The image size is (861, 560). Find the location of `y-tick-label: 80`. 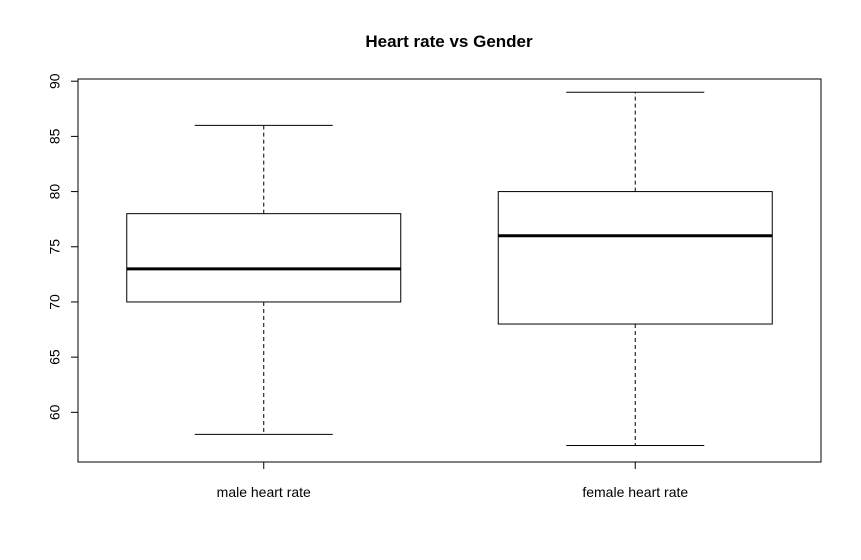

y-tick-label: 80 is located at coordinates (55, 192).